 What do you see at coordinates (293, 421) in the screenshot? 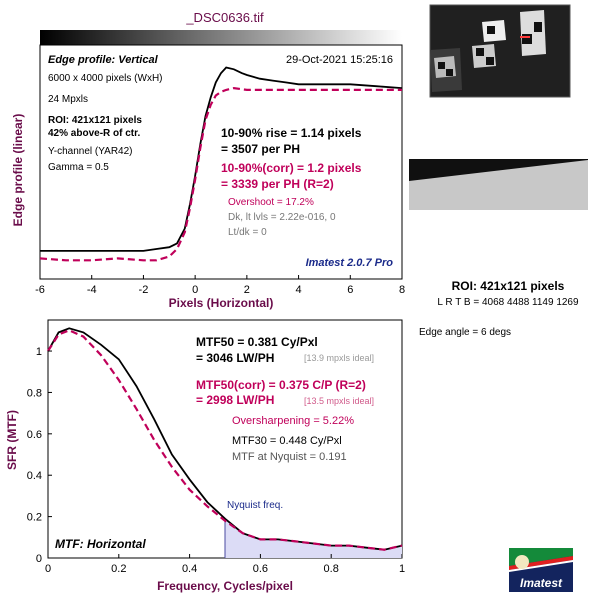
I see `oversharpening-line: Oversharpening = 5.22%` at bounding box center [293, 421].